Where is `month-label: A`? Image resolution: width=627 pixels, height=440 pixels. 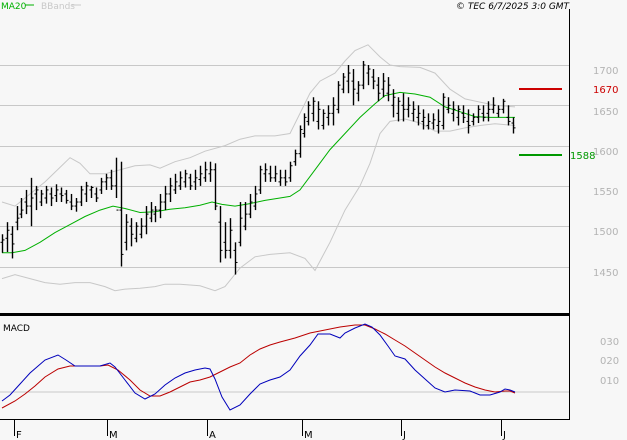 month-label: A is located at coordinates (212, 435).